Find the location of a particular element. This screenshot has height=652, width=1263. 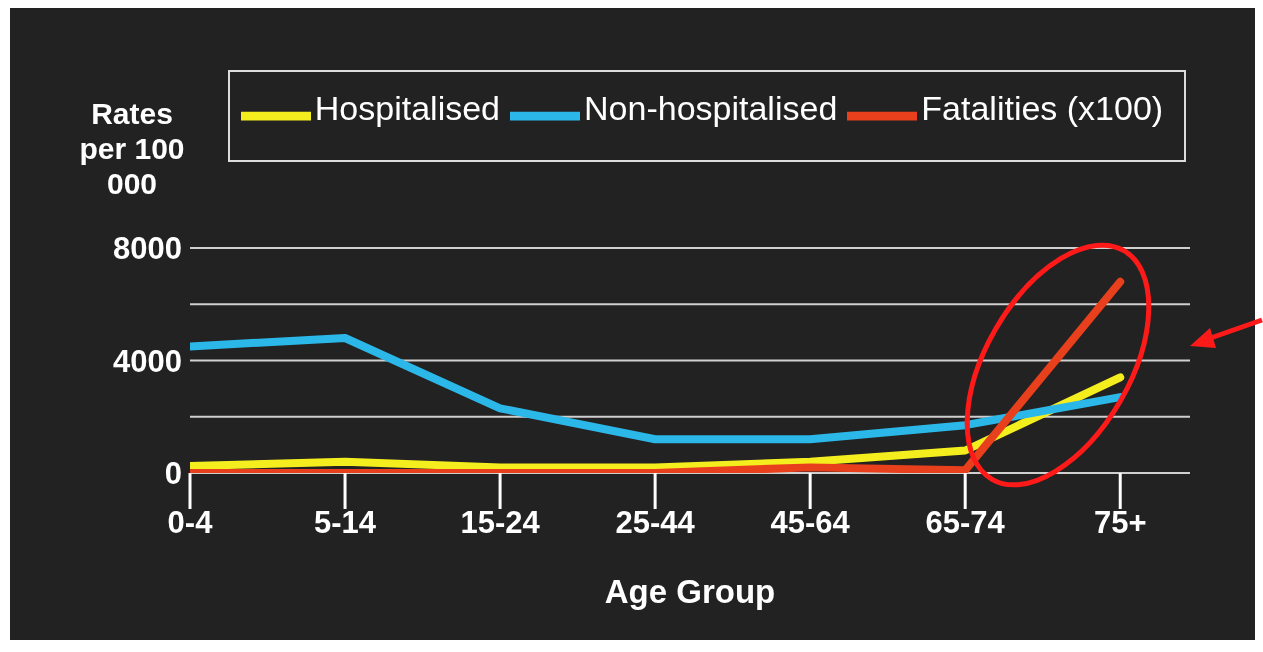

x-tick-label: 65-74 is located at coordinates (965, 523).